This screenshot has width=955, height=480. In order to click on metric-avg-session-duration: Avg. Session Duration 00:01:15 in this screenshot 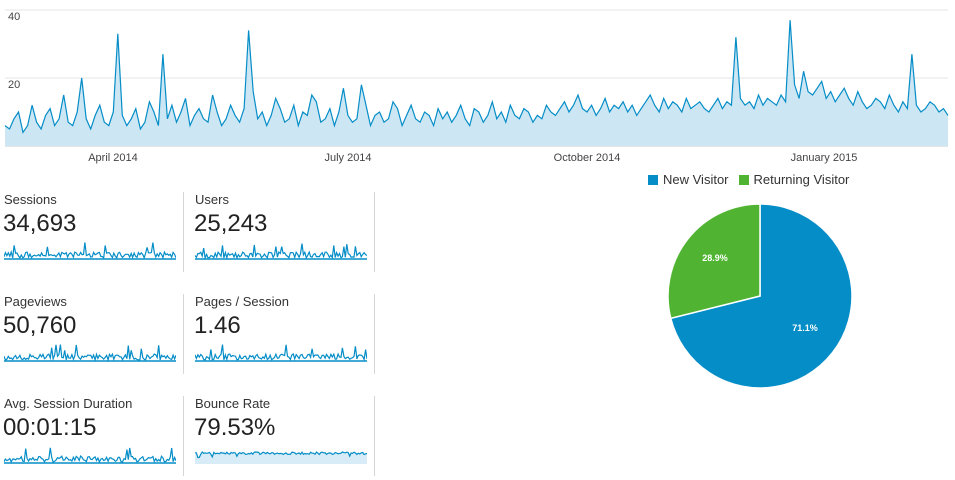, I will do `click(90, 436)`.